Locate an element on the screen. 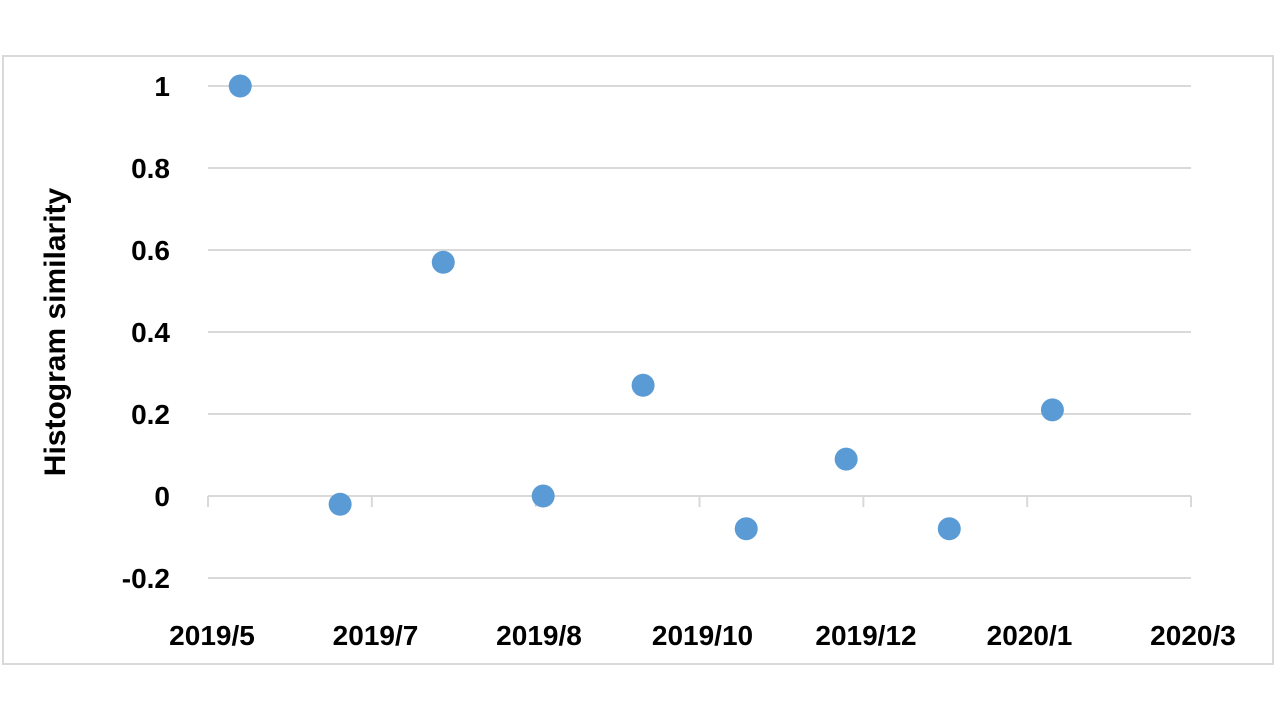 The width and height of the screenshot is (1280, 720). x-axis is located at coordinates (699, 501).